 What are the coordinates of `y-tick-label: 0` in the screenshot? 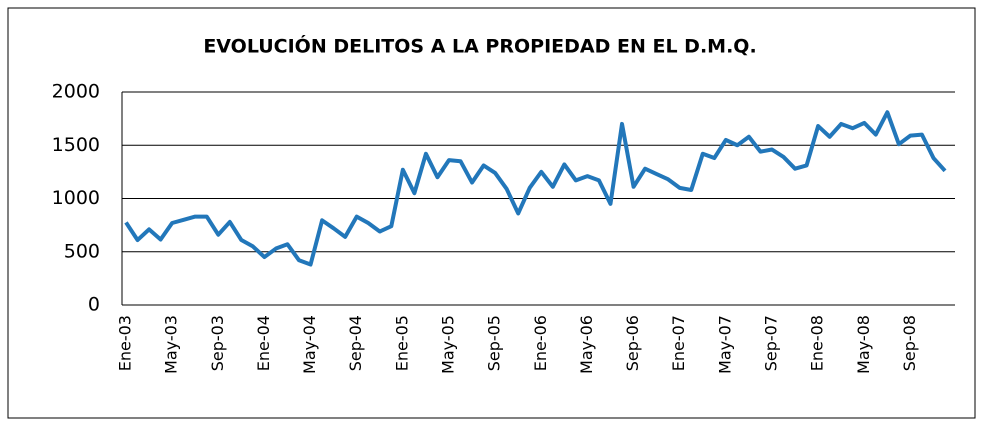 It's located at (94, 305).